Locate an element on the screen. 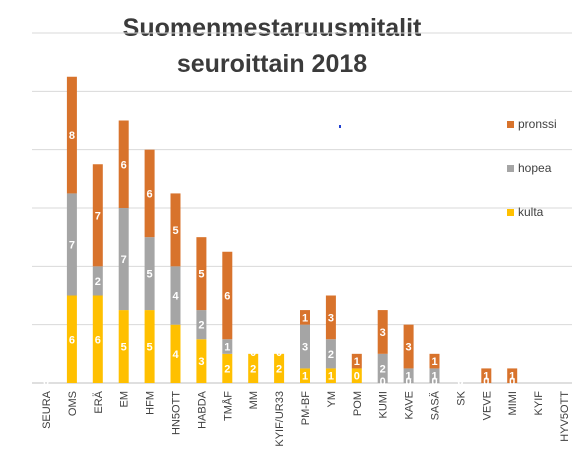 The height and width of the screenshot is (475, 572). x-tick-label: ERÄ is located at coordinates (99, 401).